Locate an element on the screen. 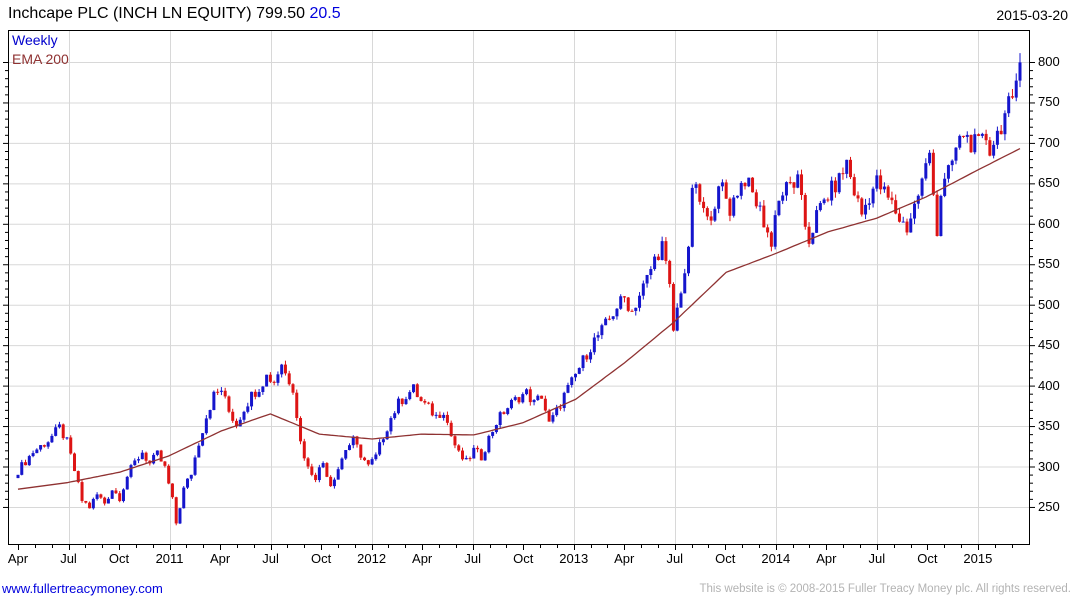 This screenshot has width=1075, height=600. y-axis-tick-label: 300 is located at coordinates (1049, 466).